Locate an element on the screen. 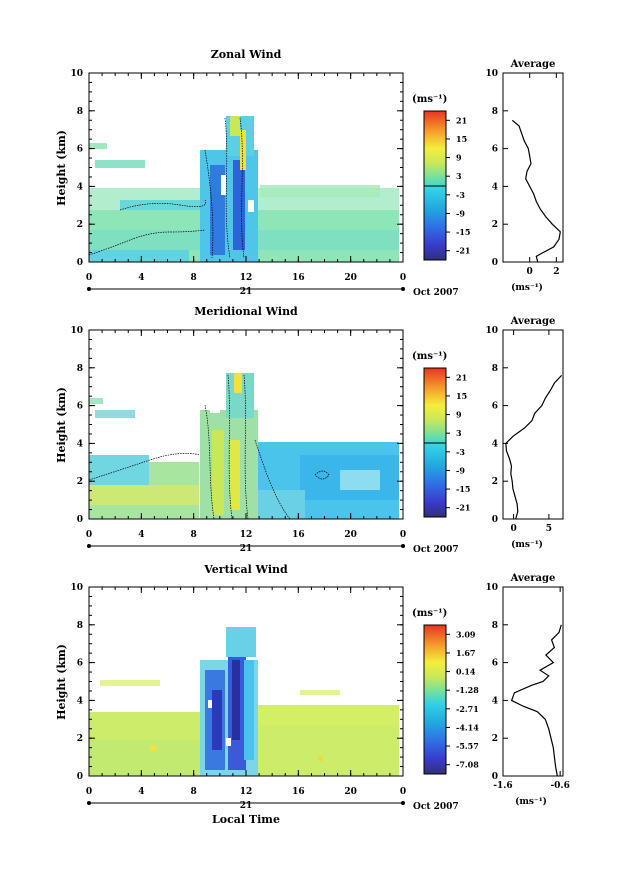  vertical-average-profile-line is located at coordinates (536, 700).